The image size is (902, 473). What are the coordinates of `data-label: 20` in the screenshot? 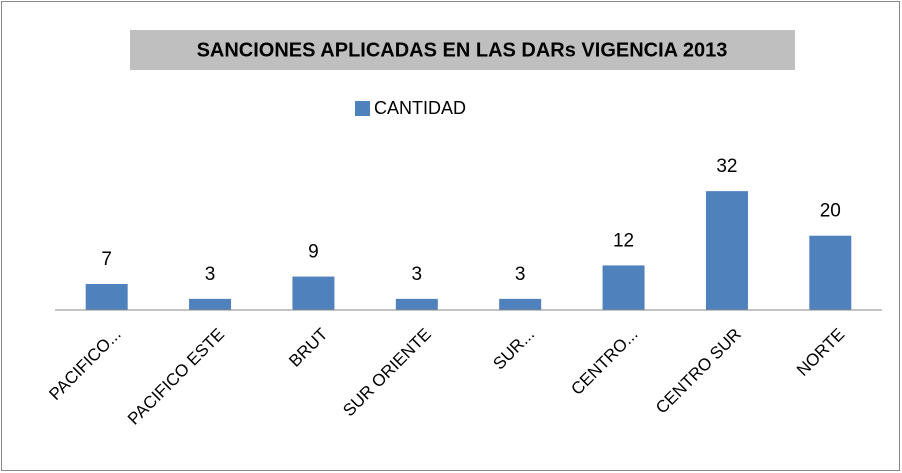 It's located at (830, 211).